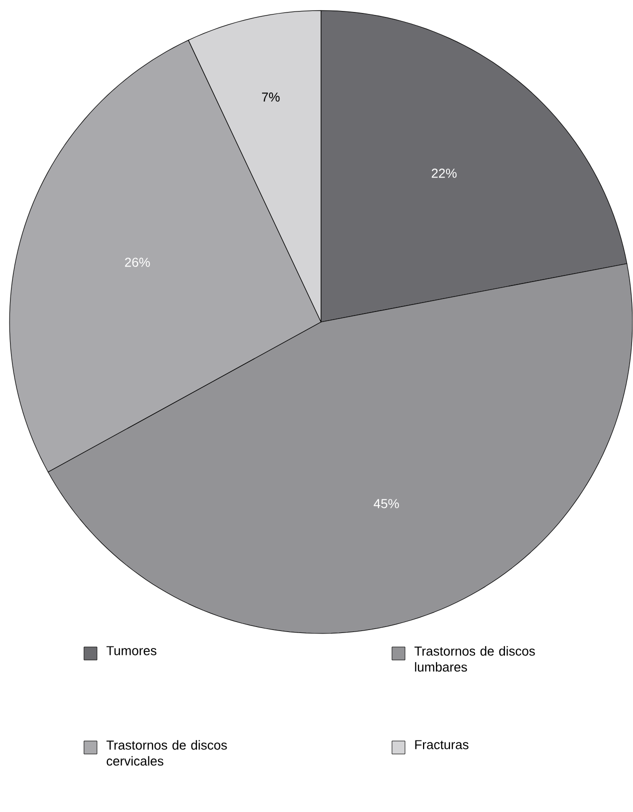  What do you see at coordinates (131, 651) in the screenshot?
I see `legend-label: Tumores` at bounding box center [131, 651].